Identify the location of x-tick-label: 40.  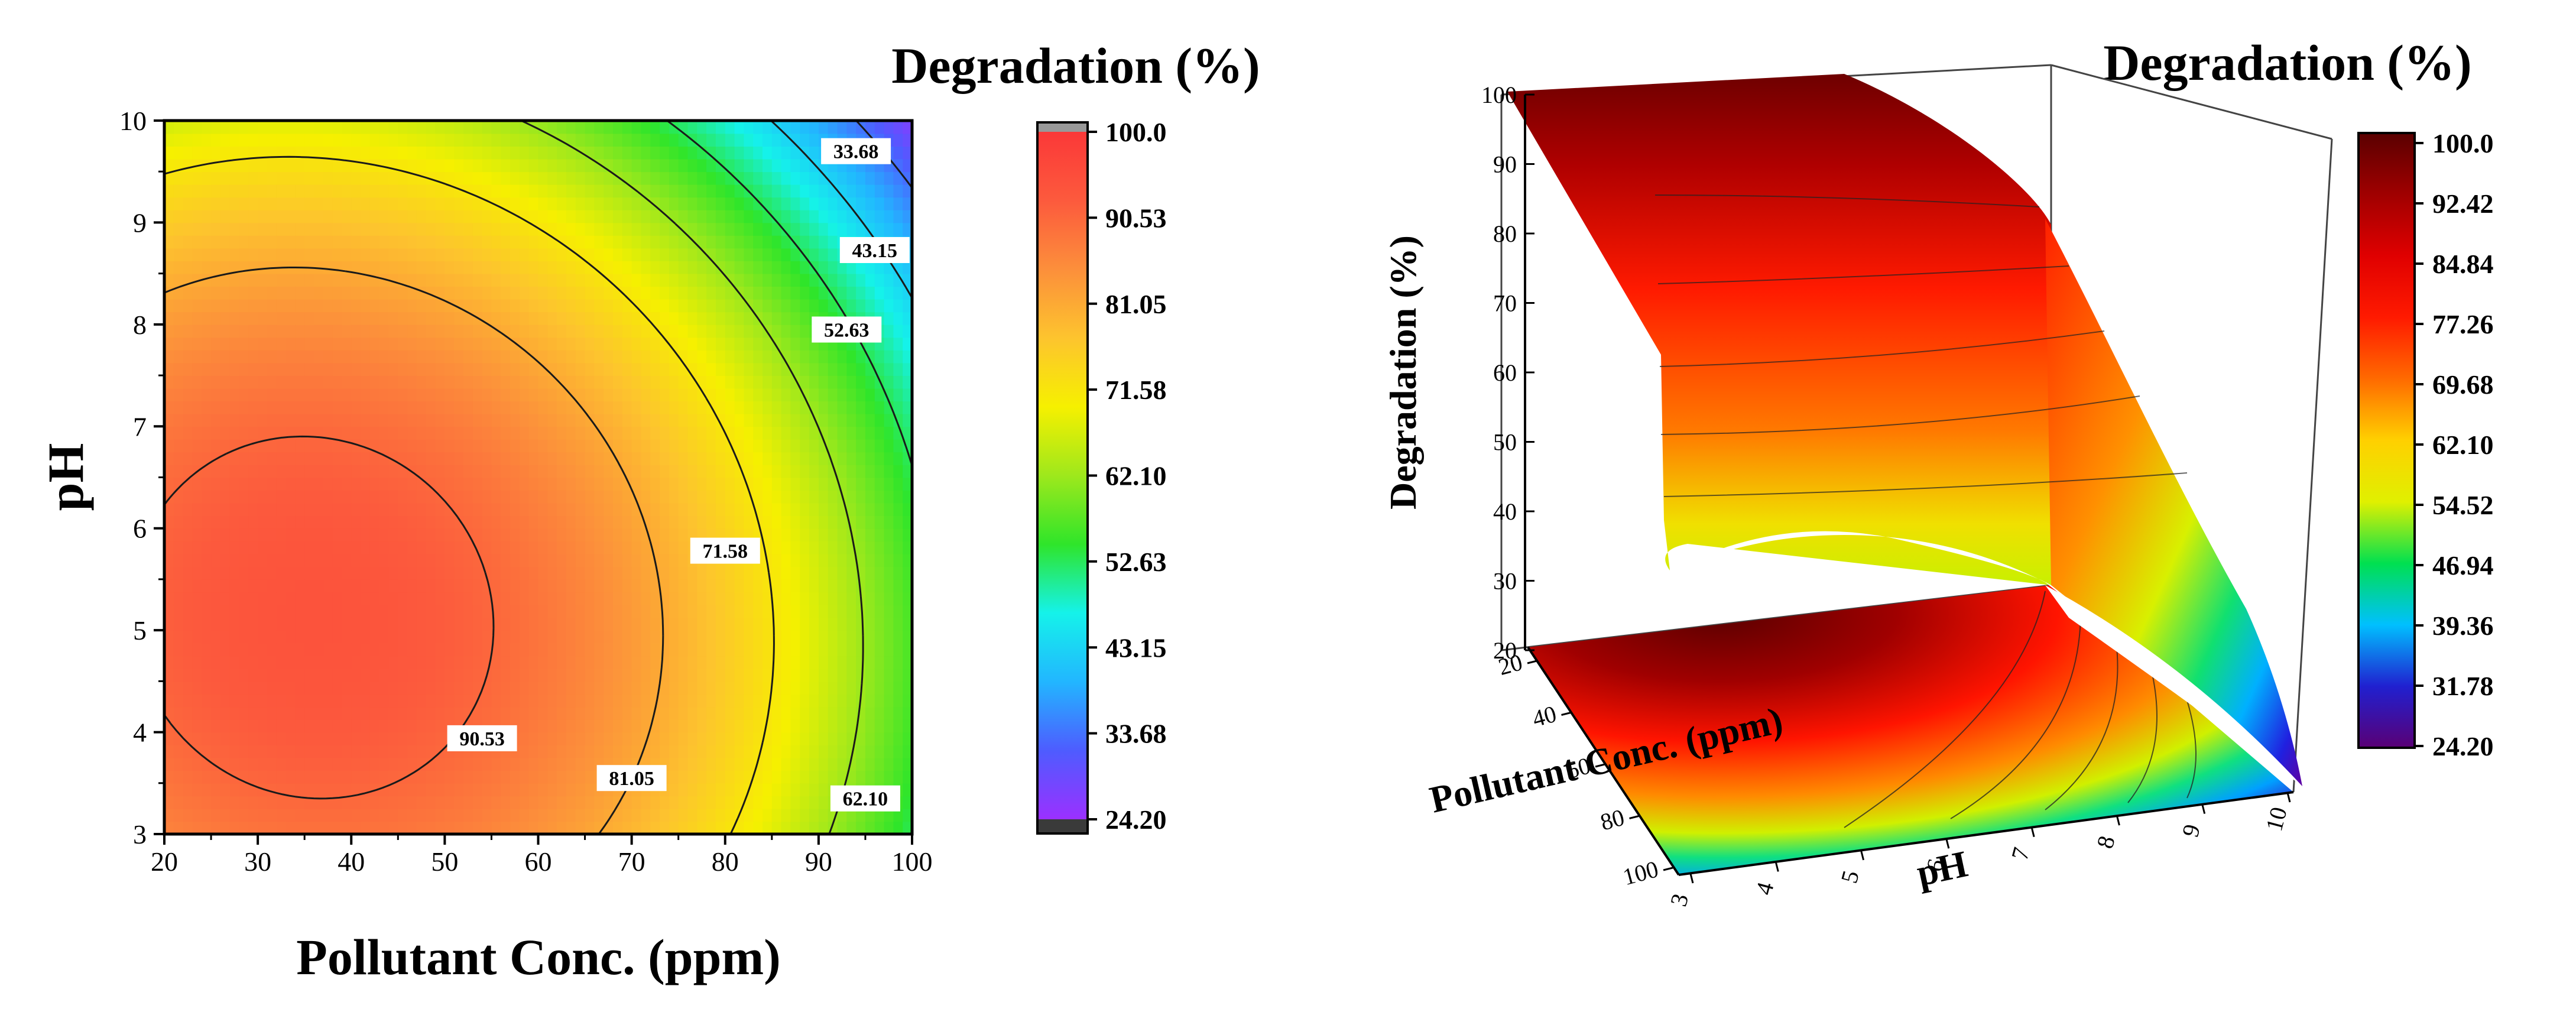
(351, 861).